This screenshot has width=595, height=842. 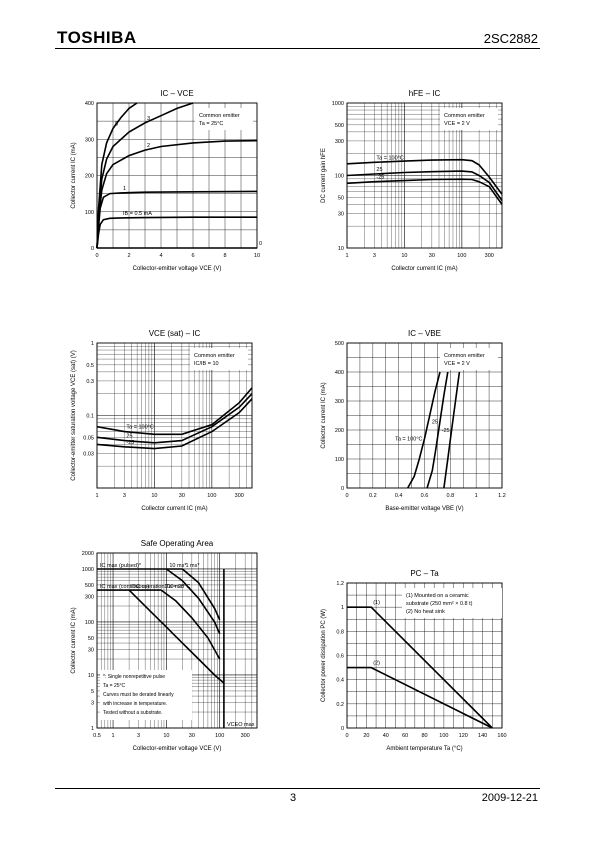 What do you see at coordinates (175, 333) in the screenshot?
I see `chart-title: VCE (sat) – IC` at bounding box center [175, 333].